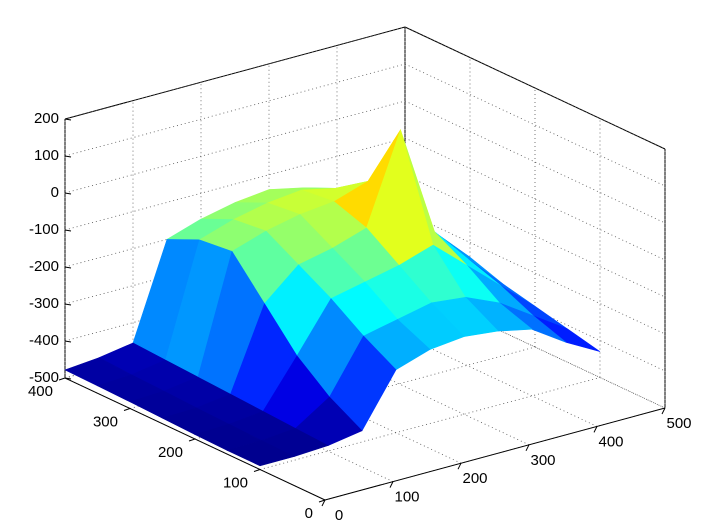 The width and height of the screenshot is (704, 531). I want to click on z-tick-label: 0, so click(55, 192).